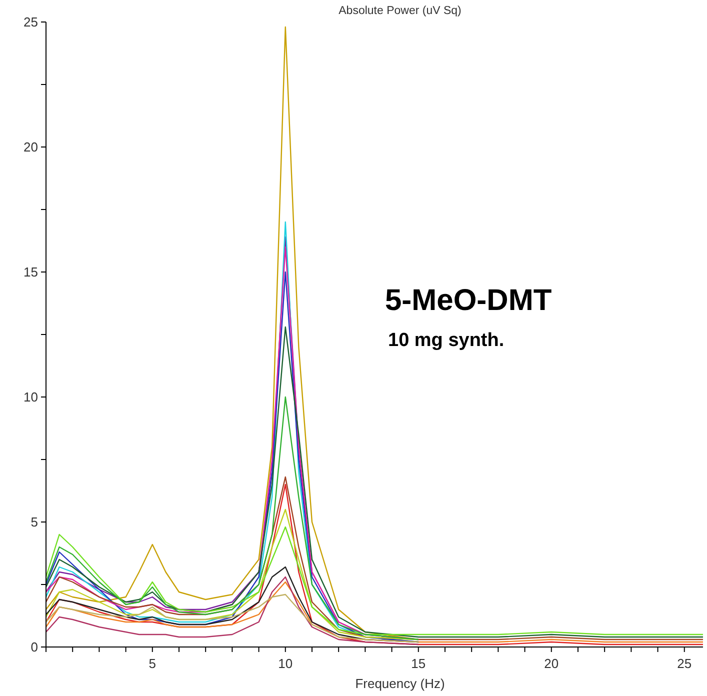 The height and width of the screenshot is (696, 707). I want to click on y-tick-label: 5, so click(34, 522).